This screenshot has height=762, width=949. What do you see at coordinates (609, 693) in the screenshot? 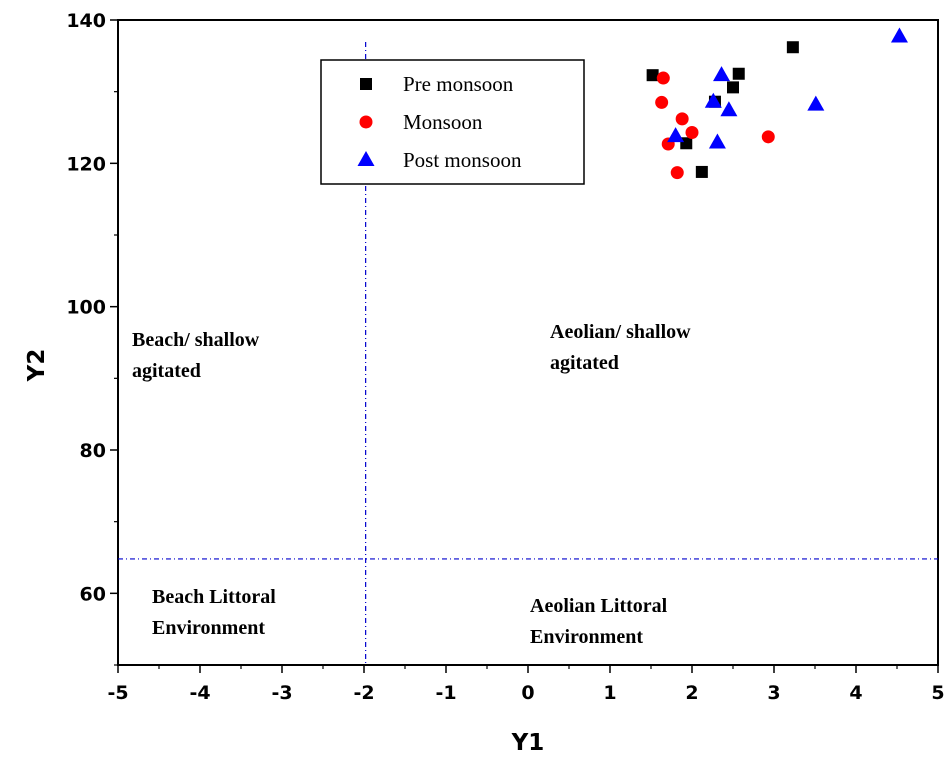
I see `x-tick-label: 1` at bounding box center [609, 693].